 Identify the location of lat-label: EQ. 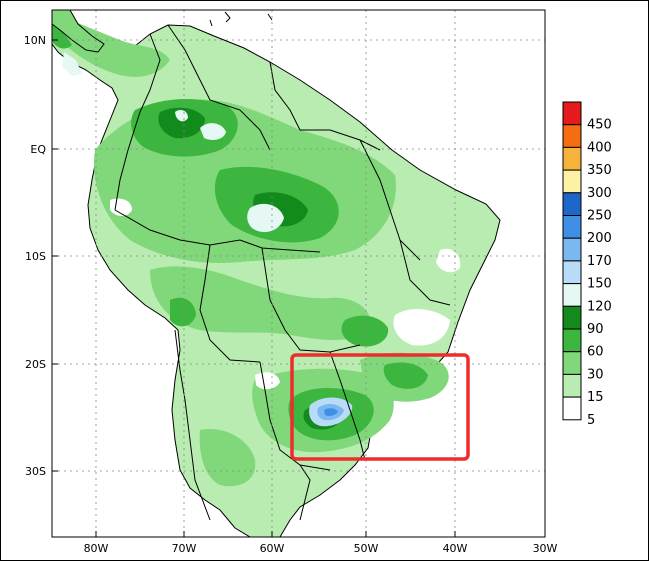
(38, 149).